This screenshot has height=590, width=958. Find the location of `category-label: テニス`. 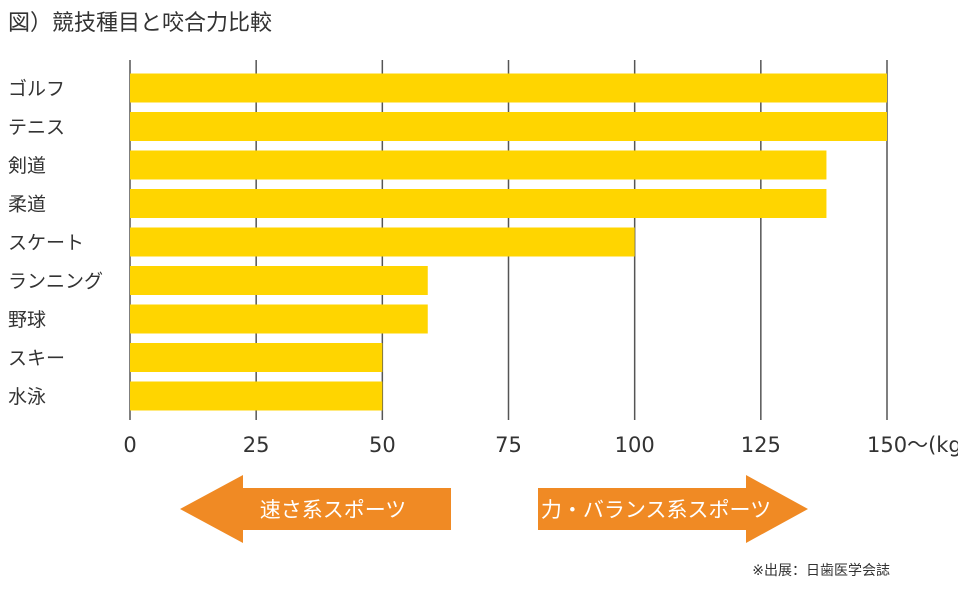

category-label: テニス is located at coordinates (36, 128).